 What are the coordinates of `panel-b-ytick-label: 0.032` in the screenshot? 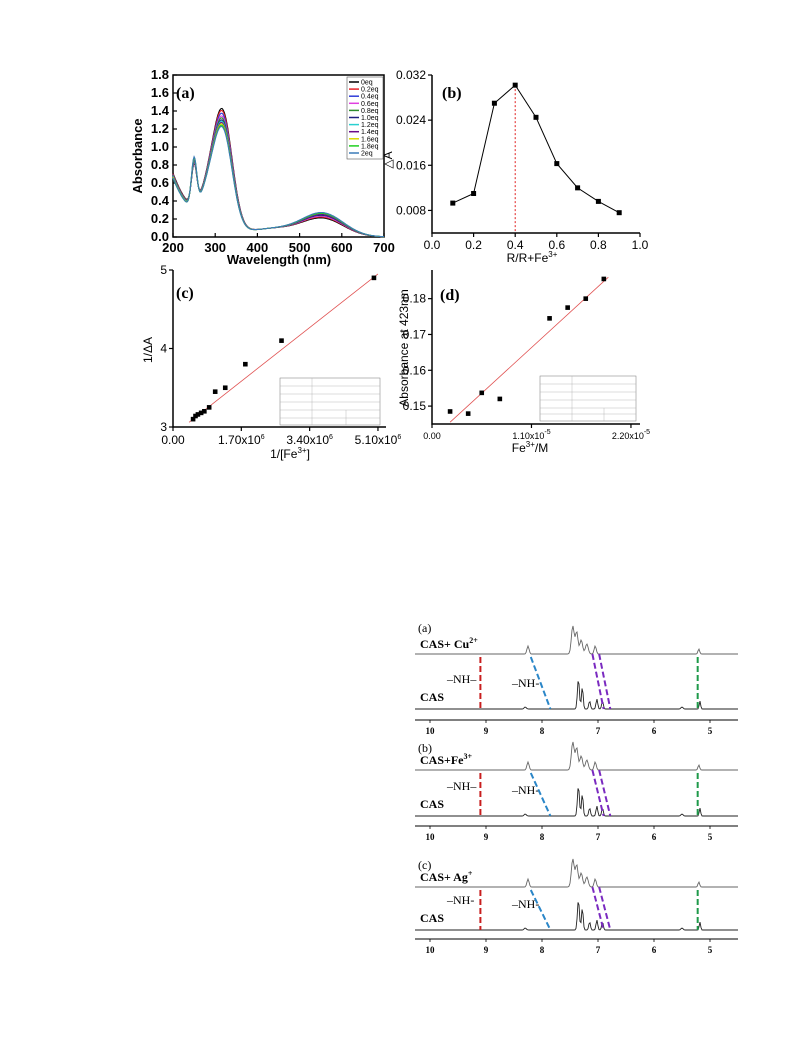 It's located at (411, 75).